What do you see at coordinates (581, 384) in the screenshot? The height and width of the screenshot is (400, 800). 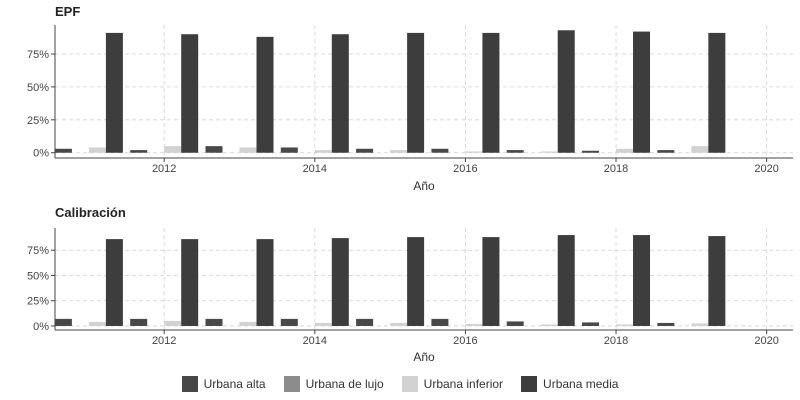 I see `legend-label-urbana-media: Urbana media` at bounding box center [581, 384].